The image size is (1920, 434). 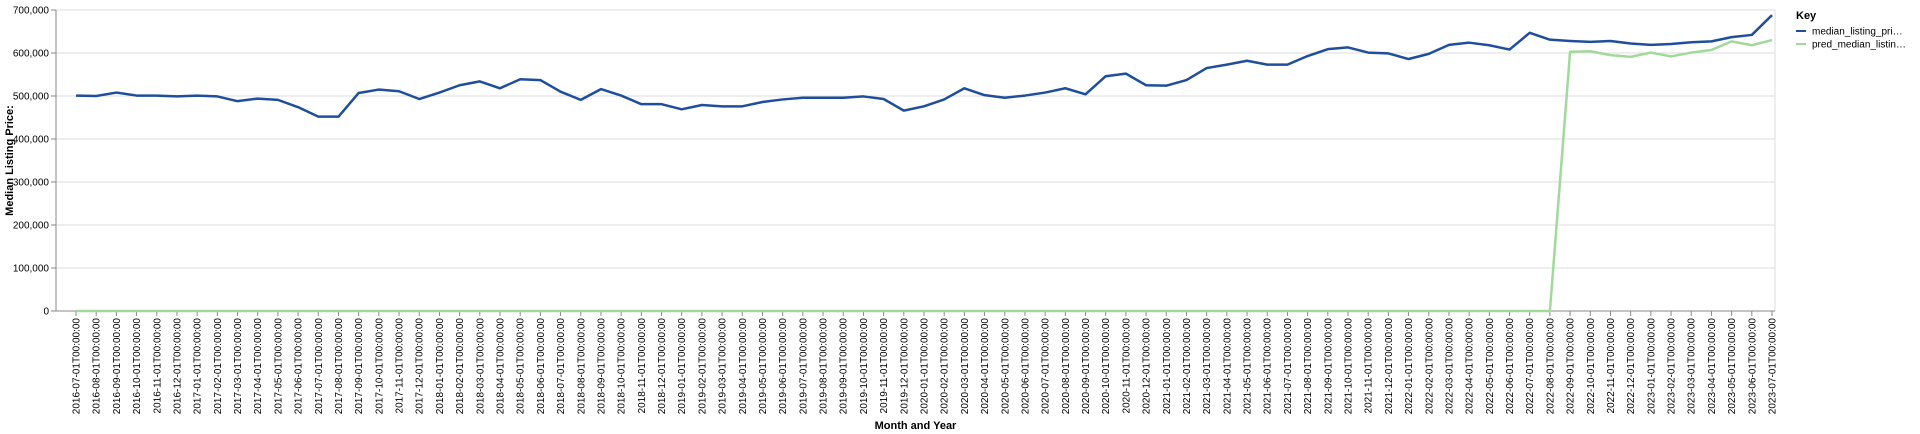 I want to click on x-tick-label: 2021-03-01T00:00:00, so click(x=1207, y=366).